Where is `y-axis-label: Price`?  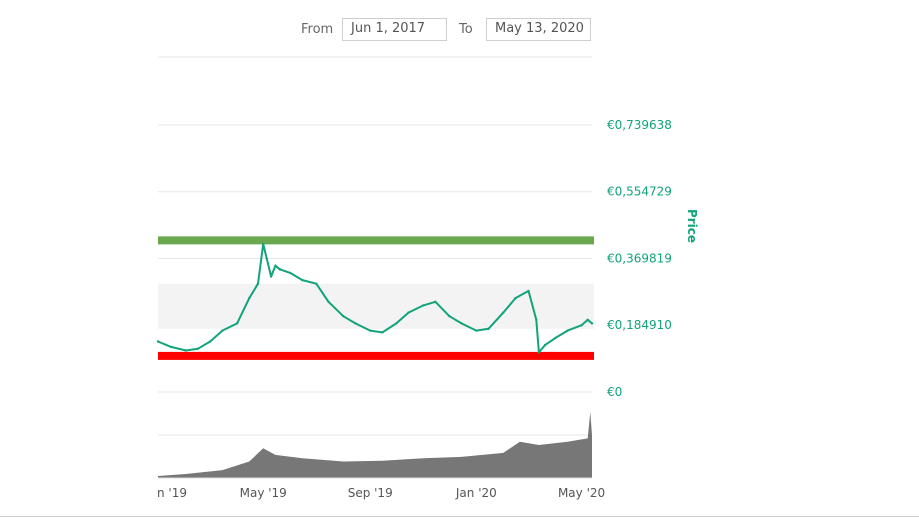
y-axis-label: Price is located at coordinates (692, 226).